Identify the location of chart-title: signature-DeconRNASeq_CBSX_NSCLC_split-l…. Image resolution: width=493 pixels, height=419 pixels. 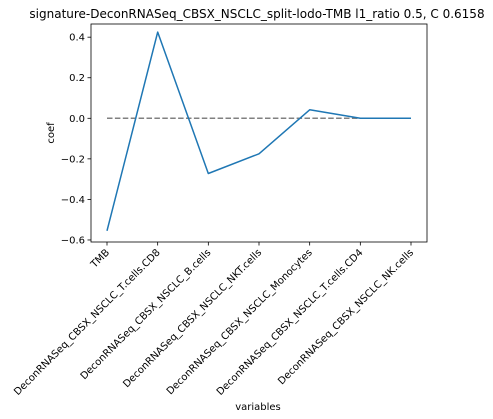
(256, 14).